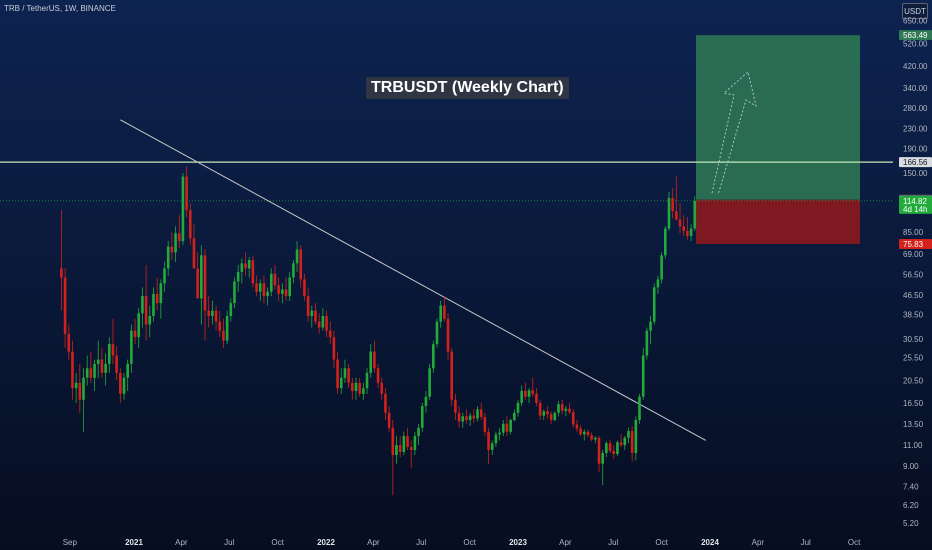 The width and height of the screenshot is (932, 550). I want to click on price-tag-label: 166.56, so click(915, 162).